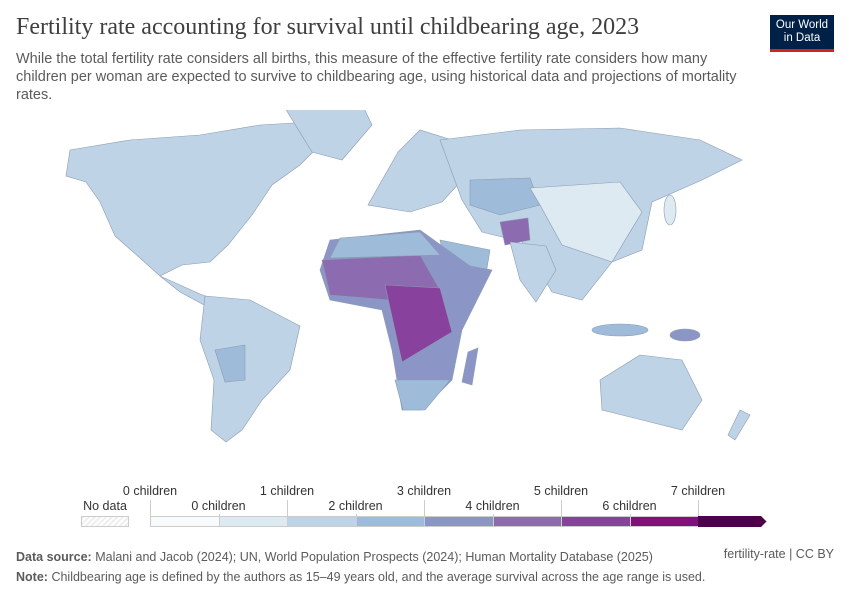 The height and width of the screenshot is (600, 850). Describe the element at coordinates (492, 506) in the screenshot. I see `legend-label: 4 children` at that location.